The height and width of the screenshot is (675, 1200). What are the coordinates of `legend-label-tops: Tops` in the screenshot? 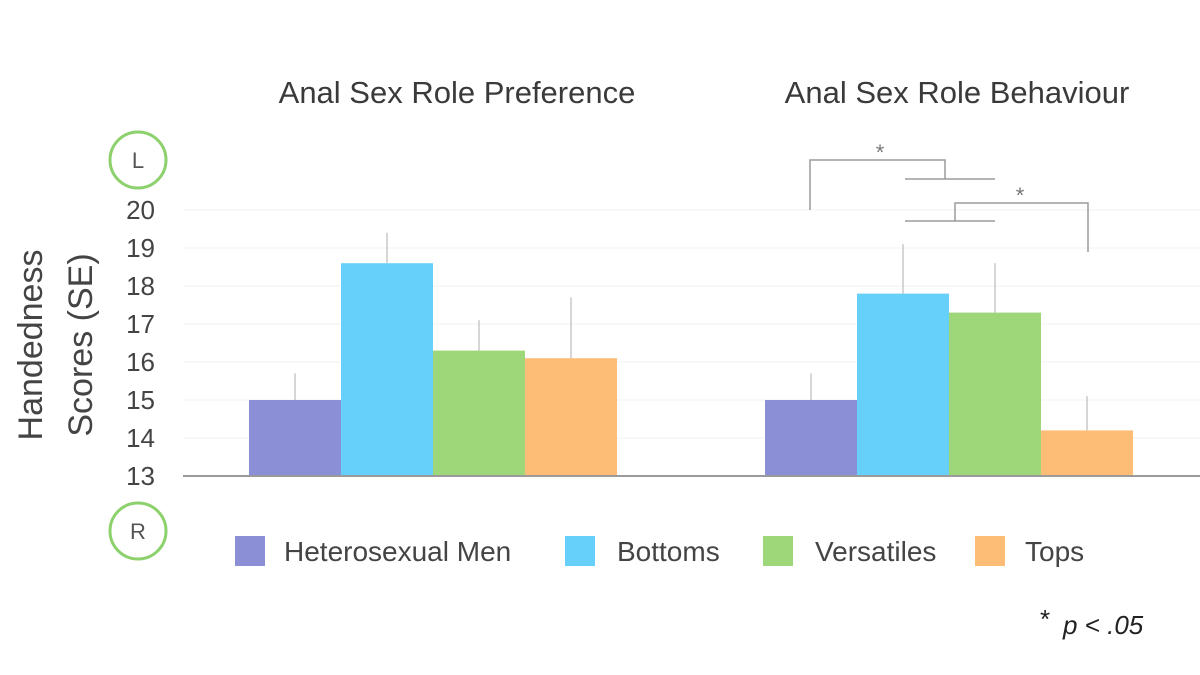 It's located at (1054, 551).